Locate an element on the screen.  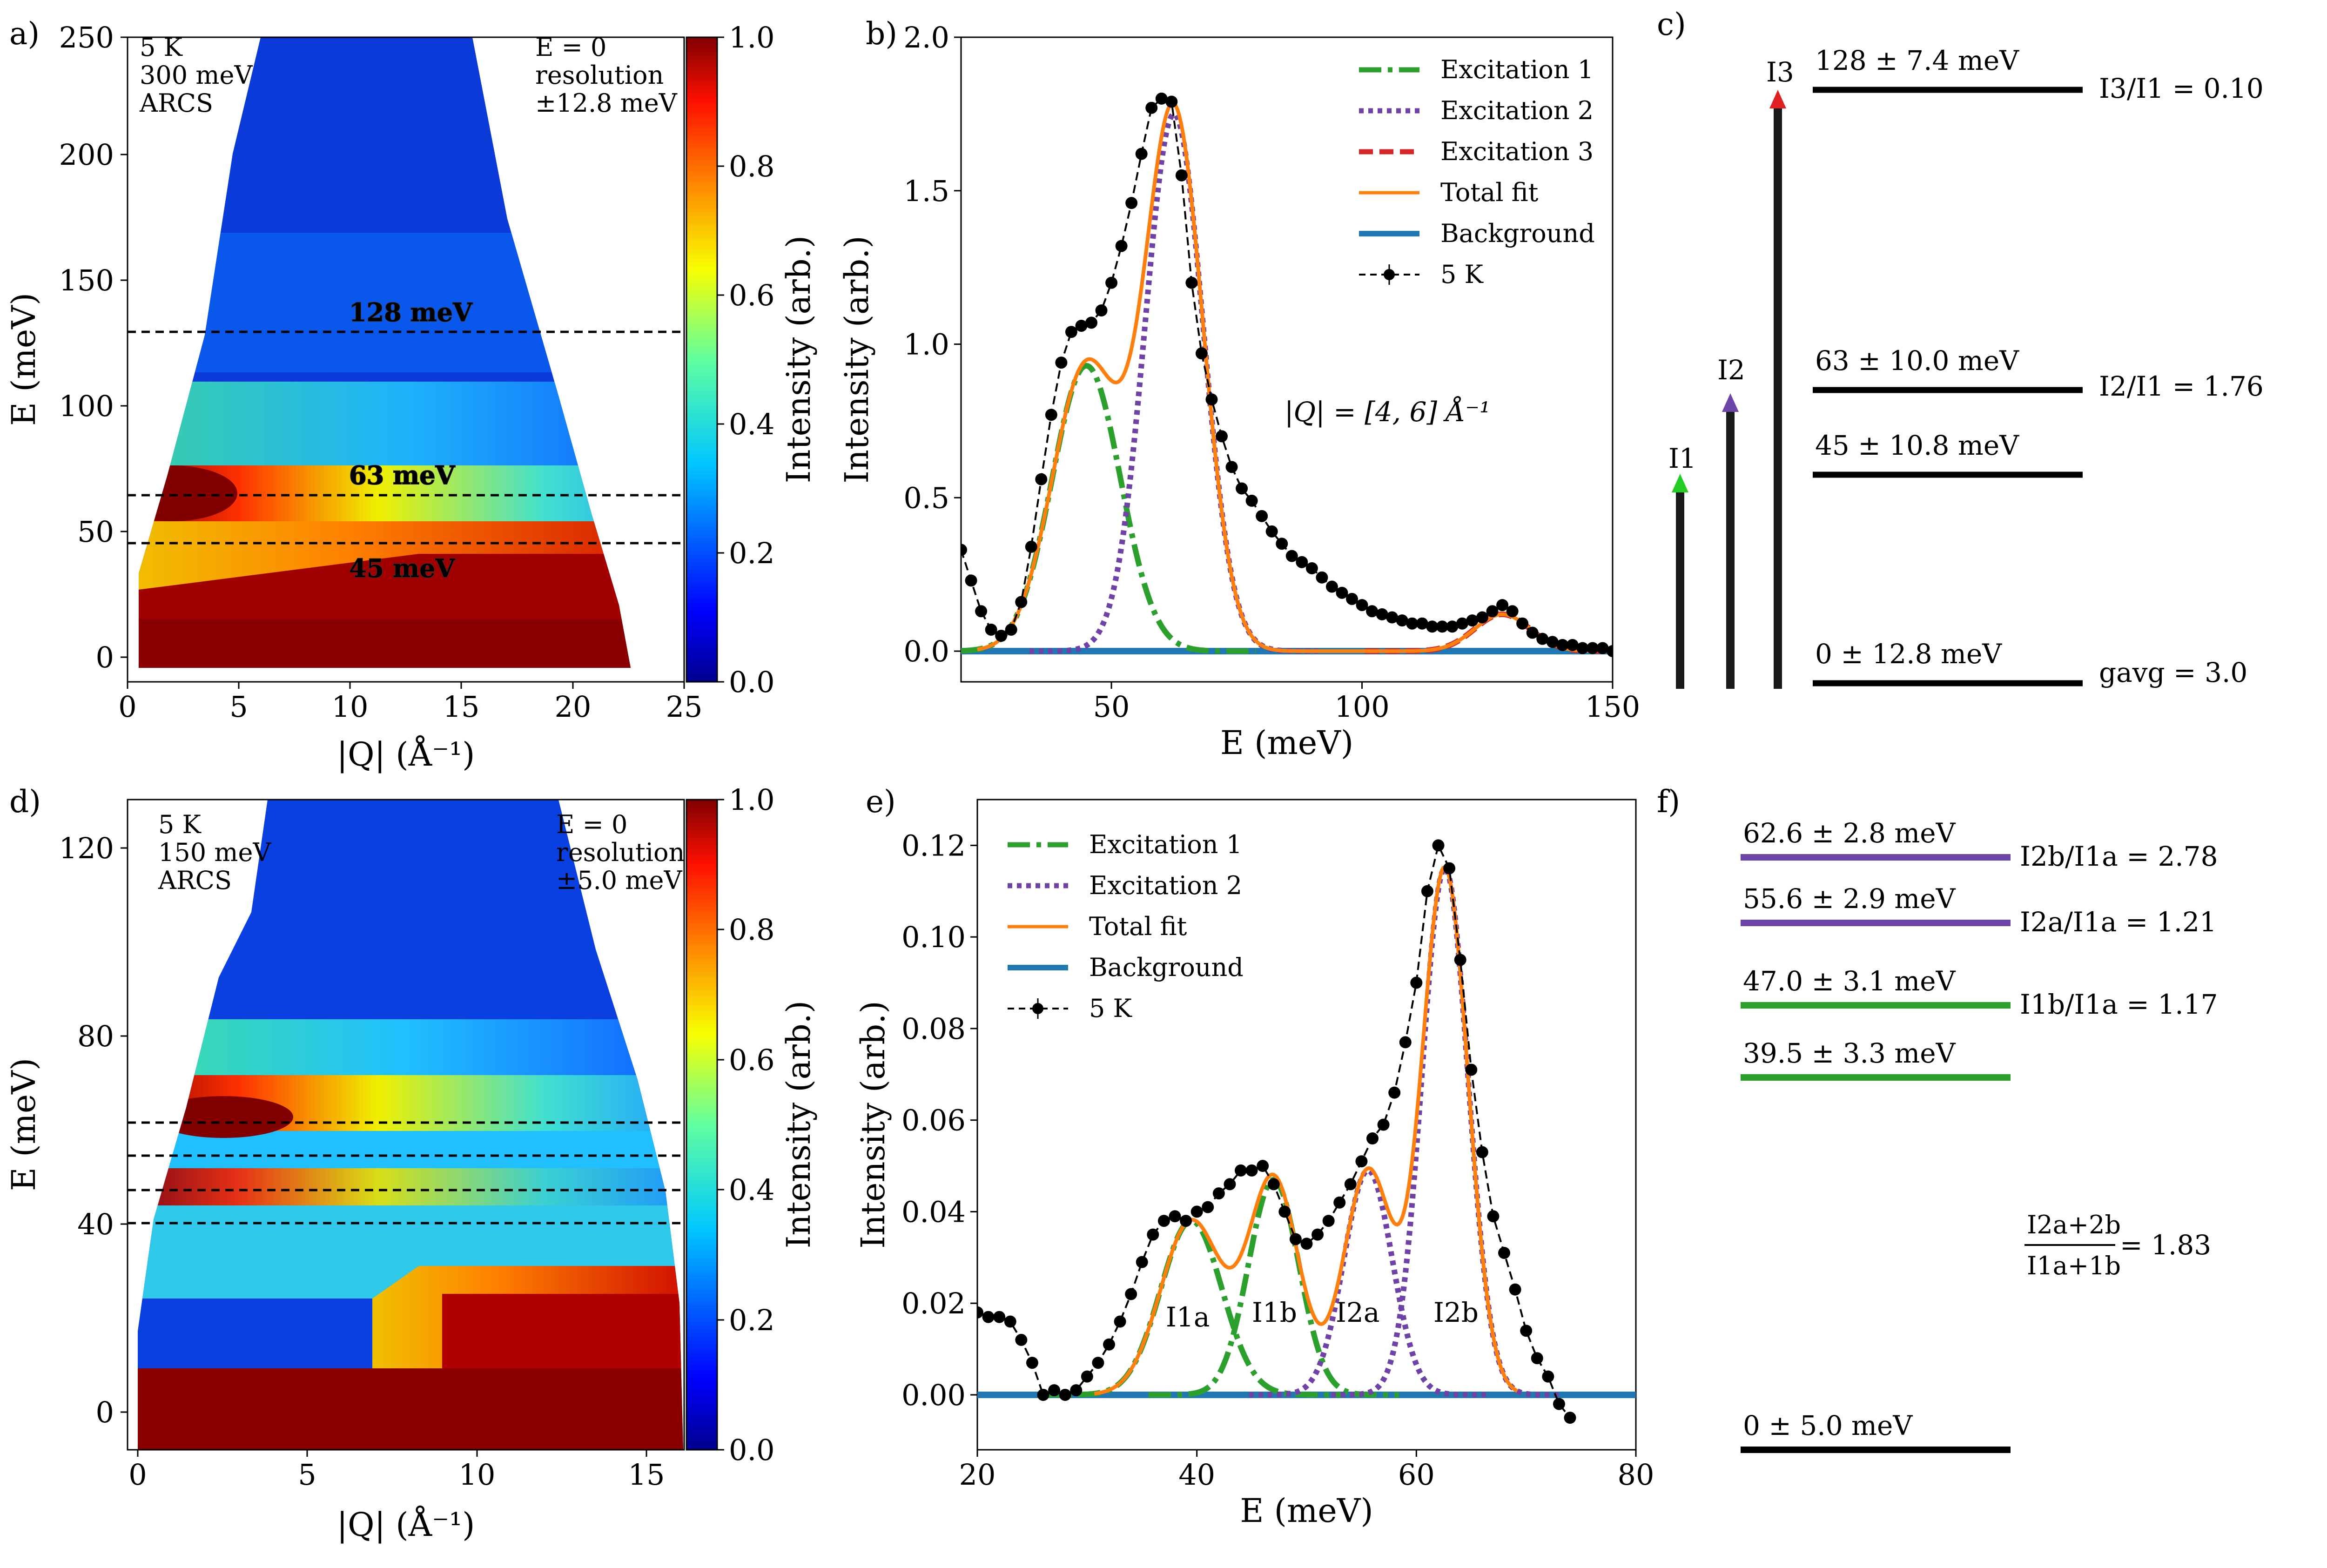
plot-e-ytick-label: 0.10 is located at coordinates (933, 937).